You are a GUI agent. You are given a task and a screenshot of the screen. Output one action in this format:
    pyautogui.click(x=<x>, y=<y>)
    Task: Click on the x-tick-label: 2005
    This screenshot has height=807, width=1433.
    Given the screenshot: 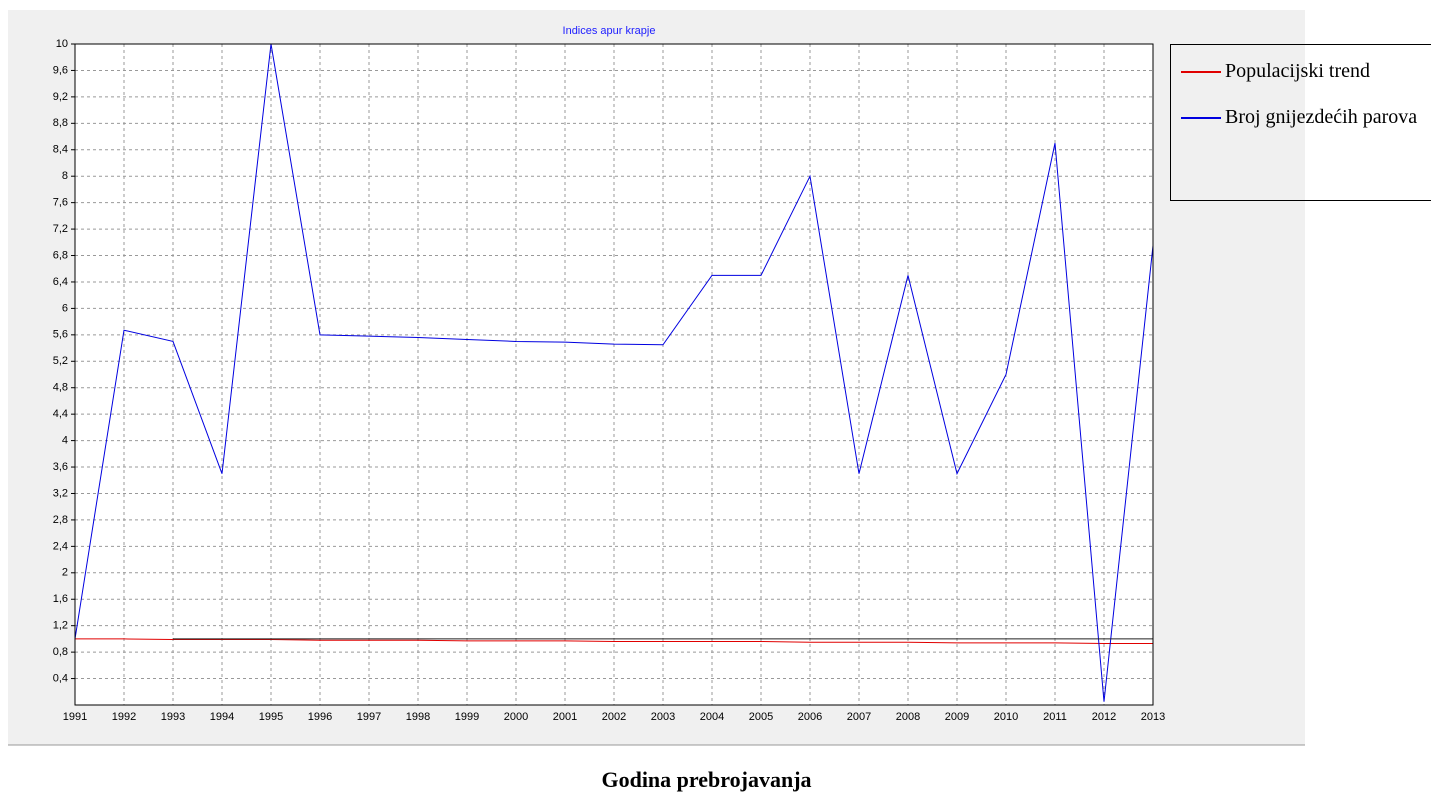 What is the action you would take?
    pyautogui.click(x=761, y=717)
    